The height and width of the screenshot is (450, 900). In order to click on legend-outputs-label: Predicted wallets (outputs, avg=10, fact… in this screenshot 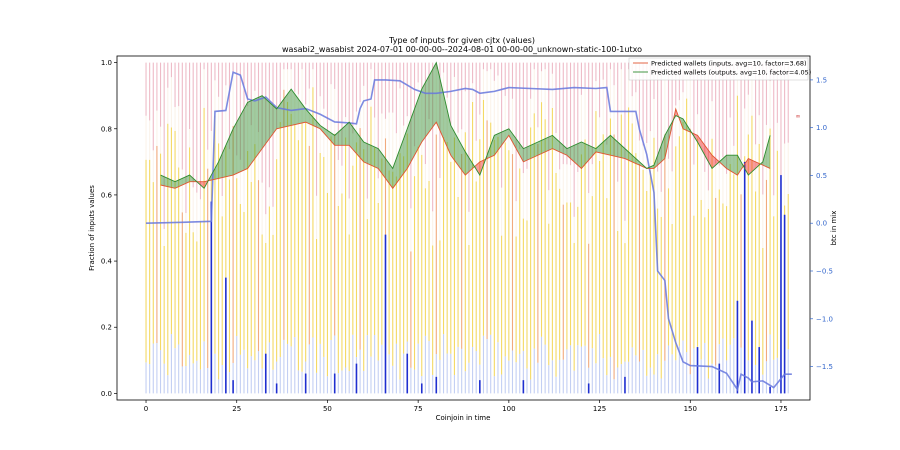, I will do `click(731, 73)`.